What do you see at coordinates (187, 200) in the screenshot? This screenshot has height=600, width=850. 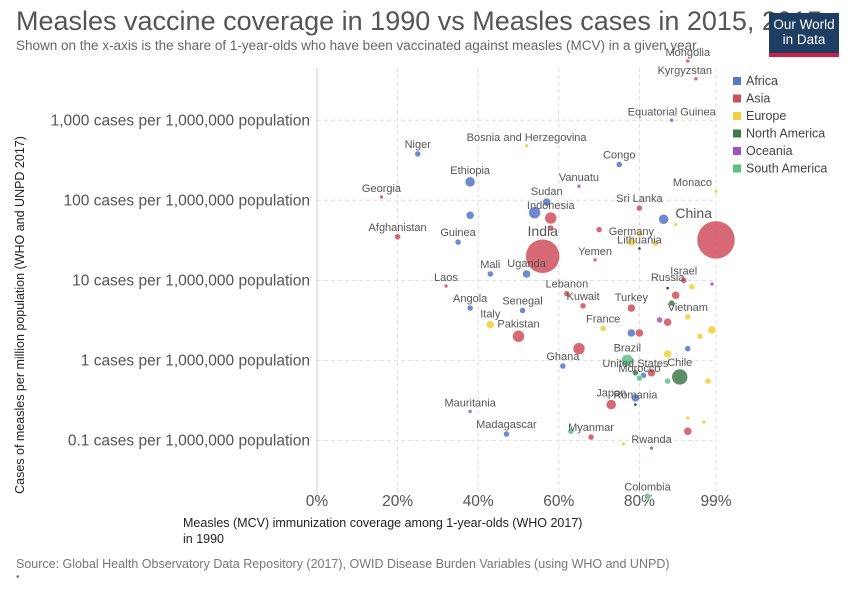 I see `y-tick-label: 100 cases per 1,000,000 population` at bounding box center [187, 200].